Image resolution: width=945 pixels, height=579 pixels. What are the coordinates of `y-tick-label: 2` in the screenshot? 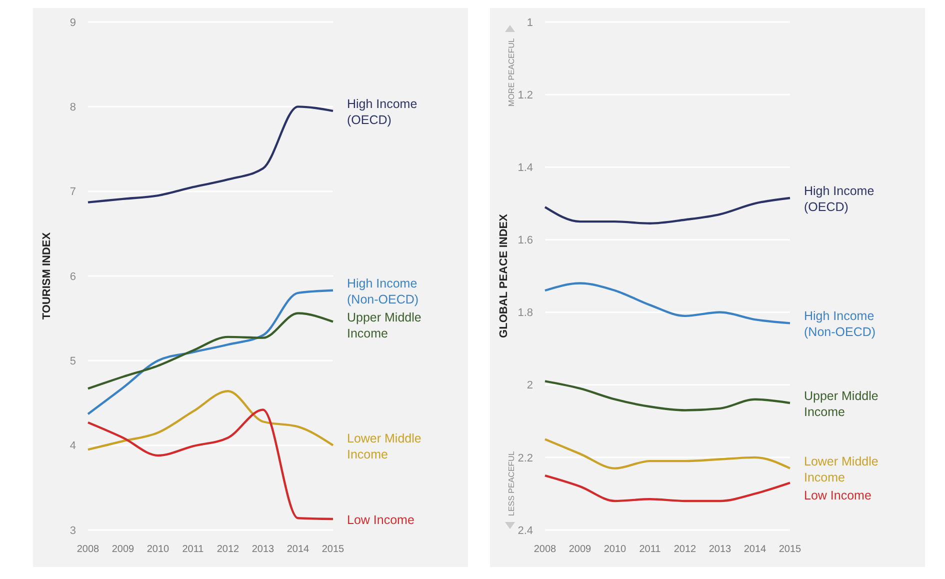 It's located at (529, 386).